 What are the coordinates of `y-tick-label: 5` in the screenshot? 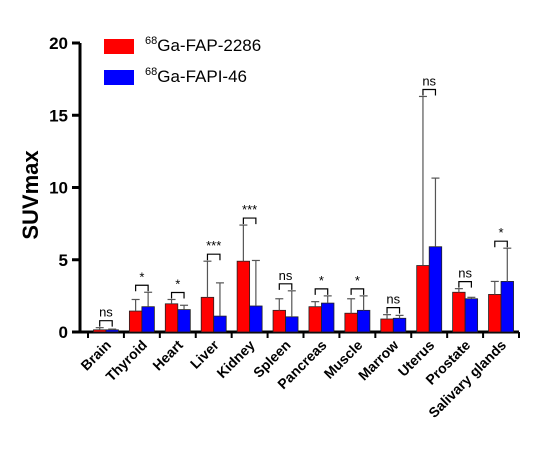 It's located at (63, 260).